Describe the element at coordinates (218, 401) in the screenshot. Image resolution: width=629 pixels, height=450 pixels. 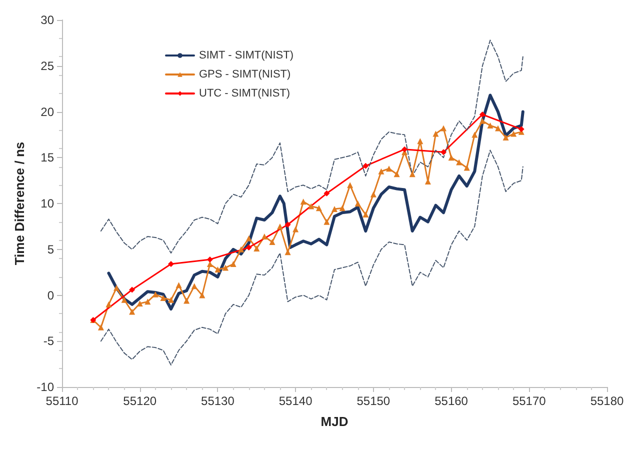
I see `x-tick-label: 55130` at that location.